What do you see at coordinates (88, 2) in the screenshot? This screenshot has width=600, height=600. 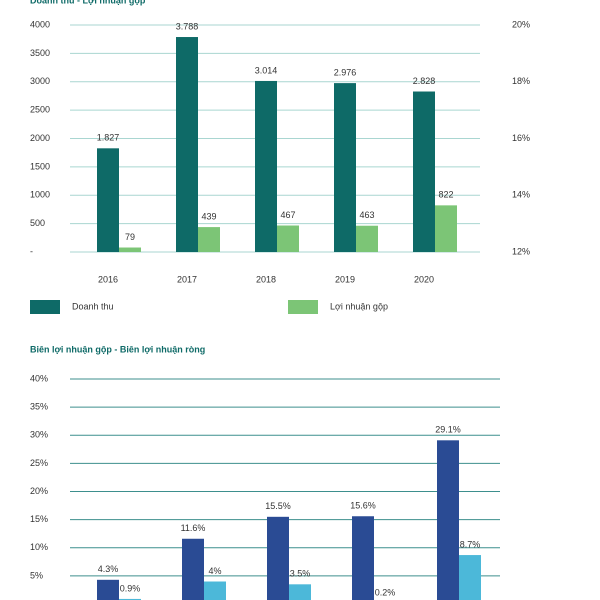 I see `chart-title: Doanh thu - Lợi nhuận gộp` at bounding box center [88, 2].